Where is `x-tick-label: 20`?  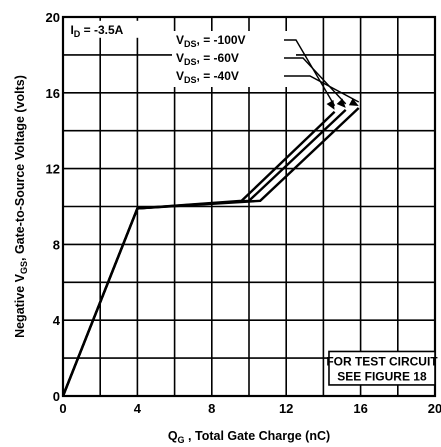
x-tick-label: 20 is located at coordinates (434, 408).